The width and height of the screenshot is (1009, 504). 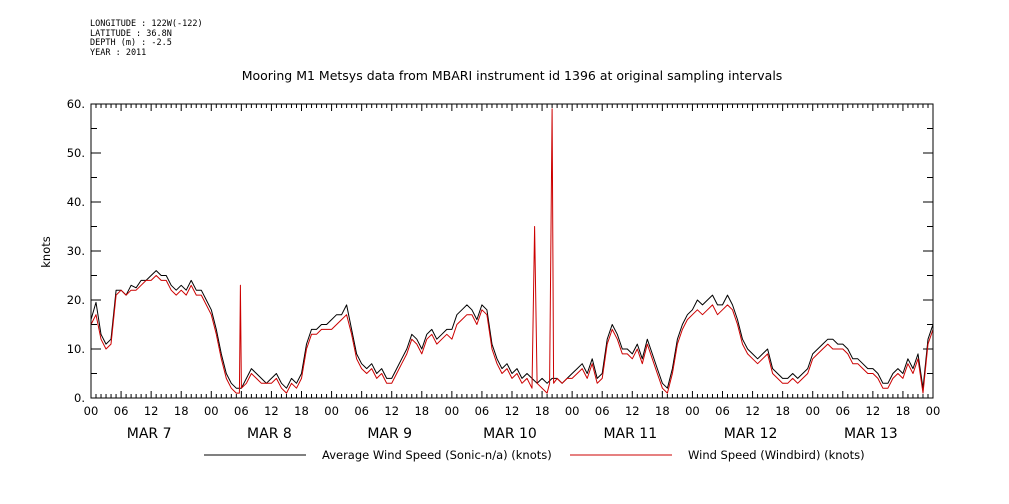 I want to click on metadata-longitude: LONGITUDE : 122W(-122), so click(x=146, y=24).